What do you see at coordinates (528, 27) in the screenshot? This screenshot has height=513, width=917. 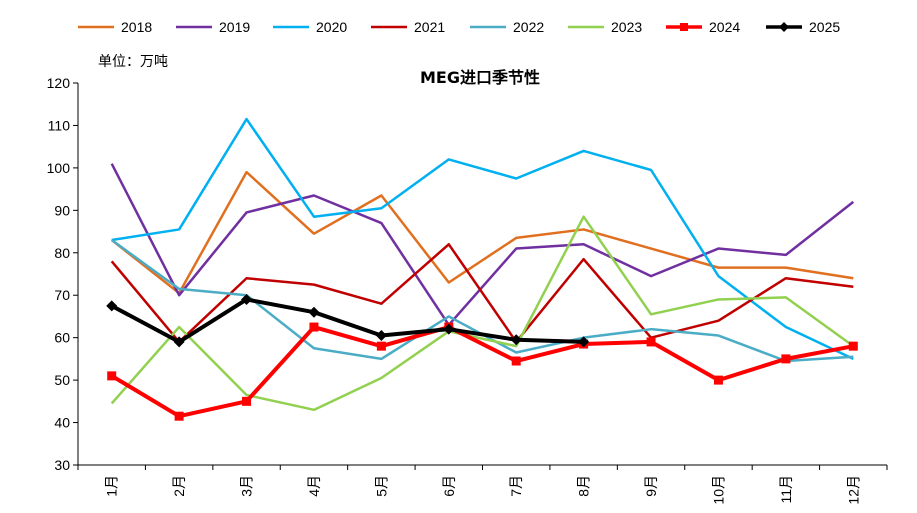 I see `legend-label: 2022` at bounding box center [528, 27].